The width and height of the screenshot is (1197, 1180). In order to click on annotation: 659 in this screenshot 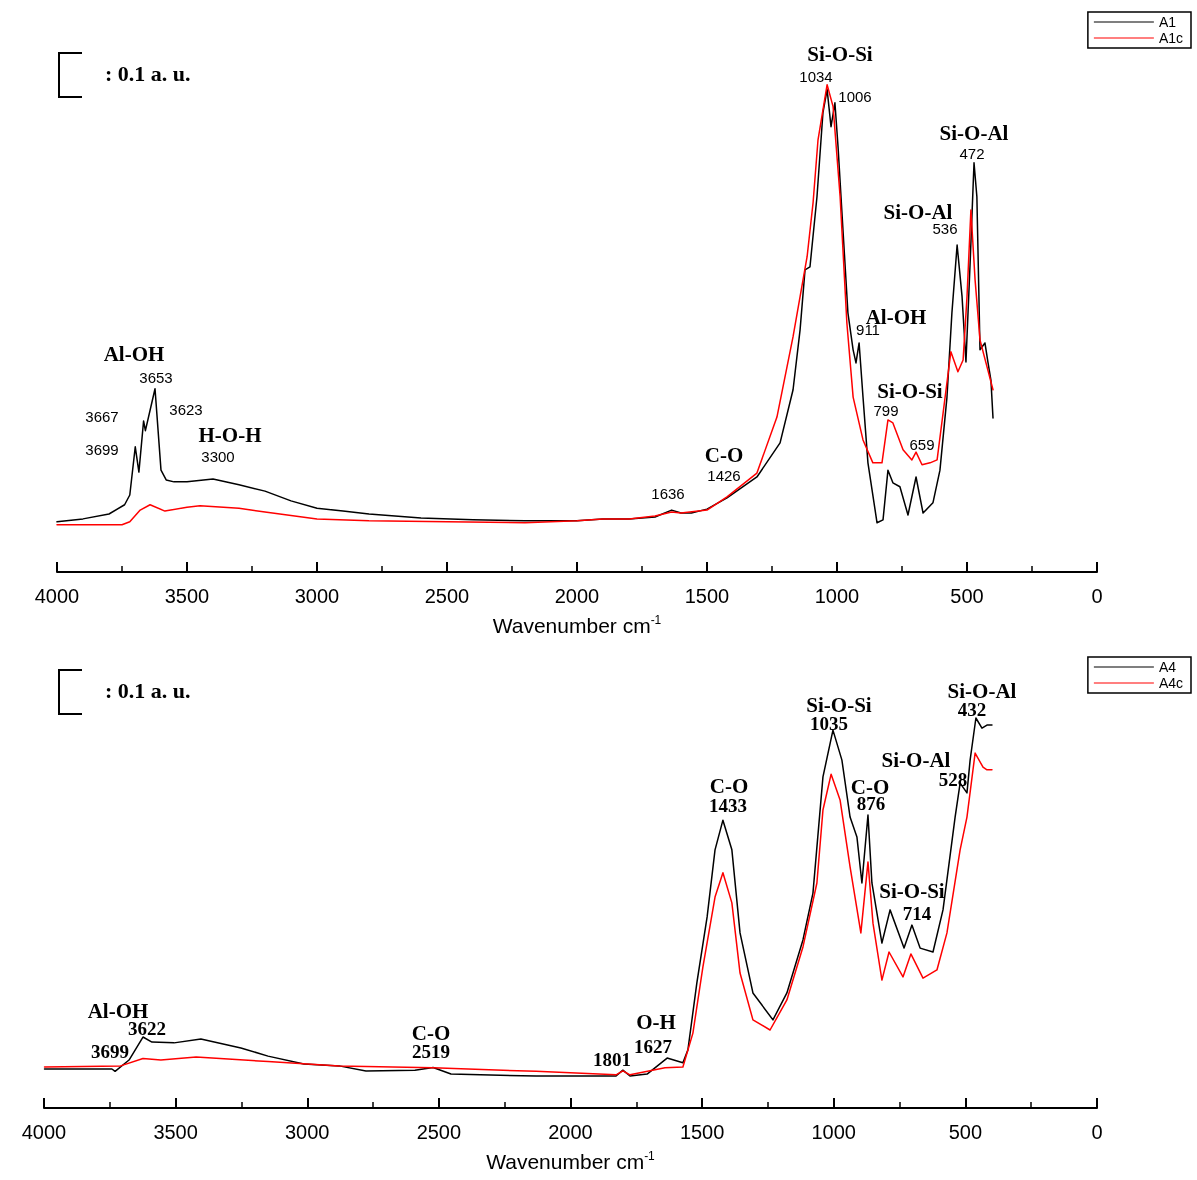, I will do `click(922, 444)`.